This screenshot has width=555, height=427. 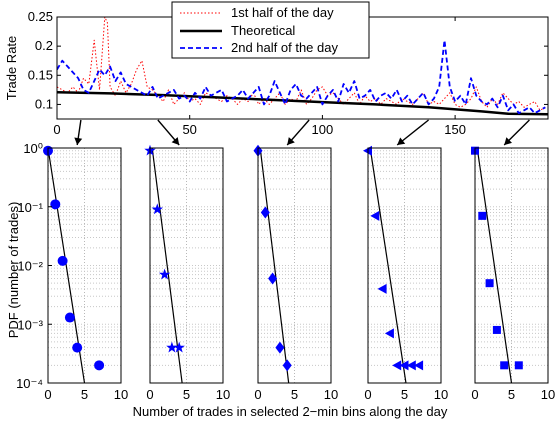 What do you see at coordinates (29, 383) in the screenshot?
I see `panel-ytick-label: 10⁻⁴` at bounding box center [29, 383].